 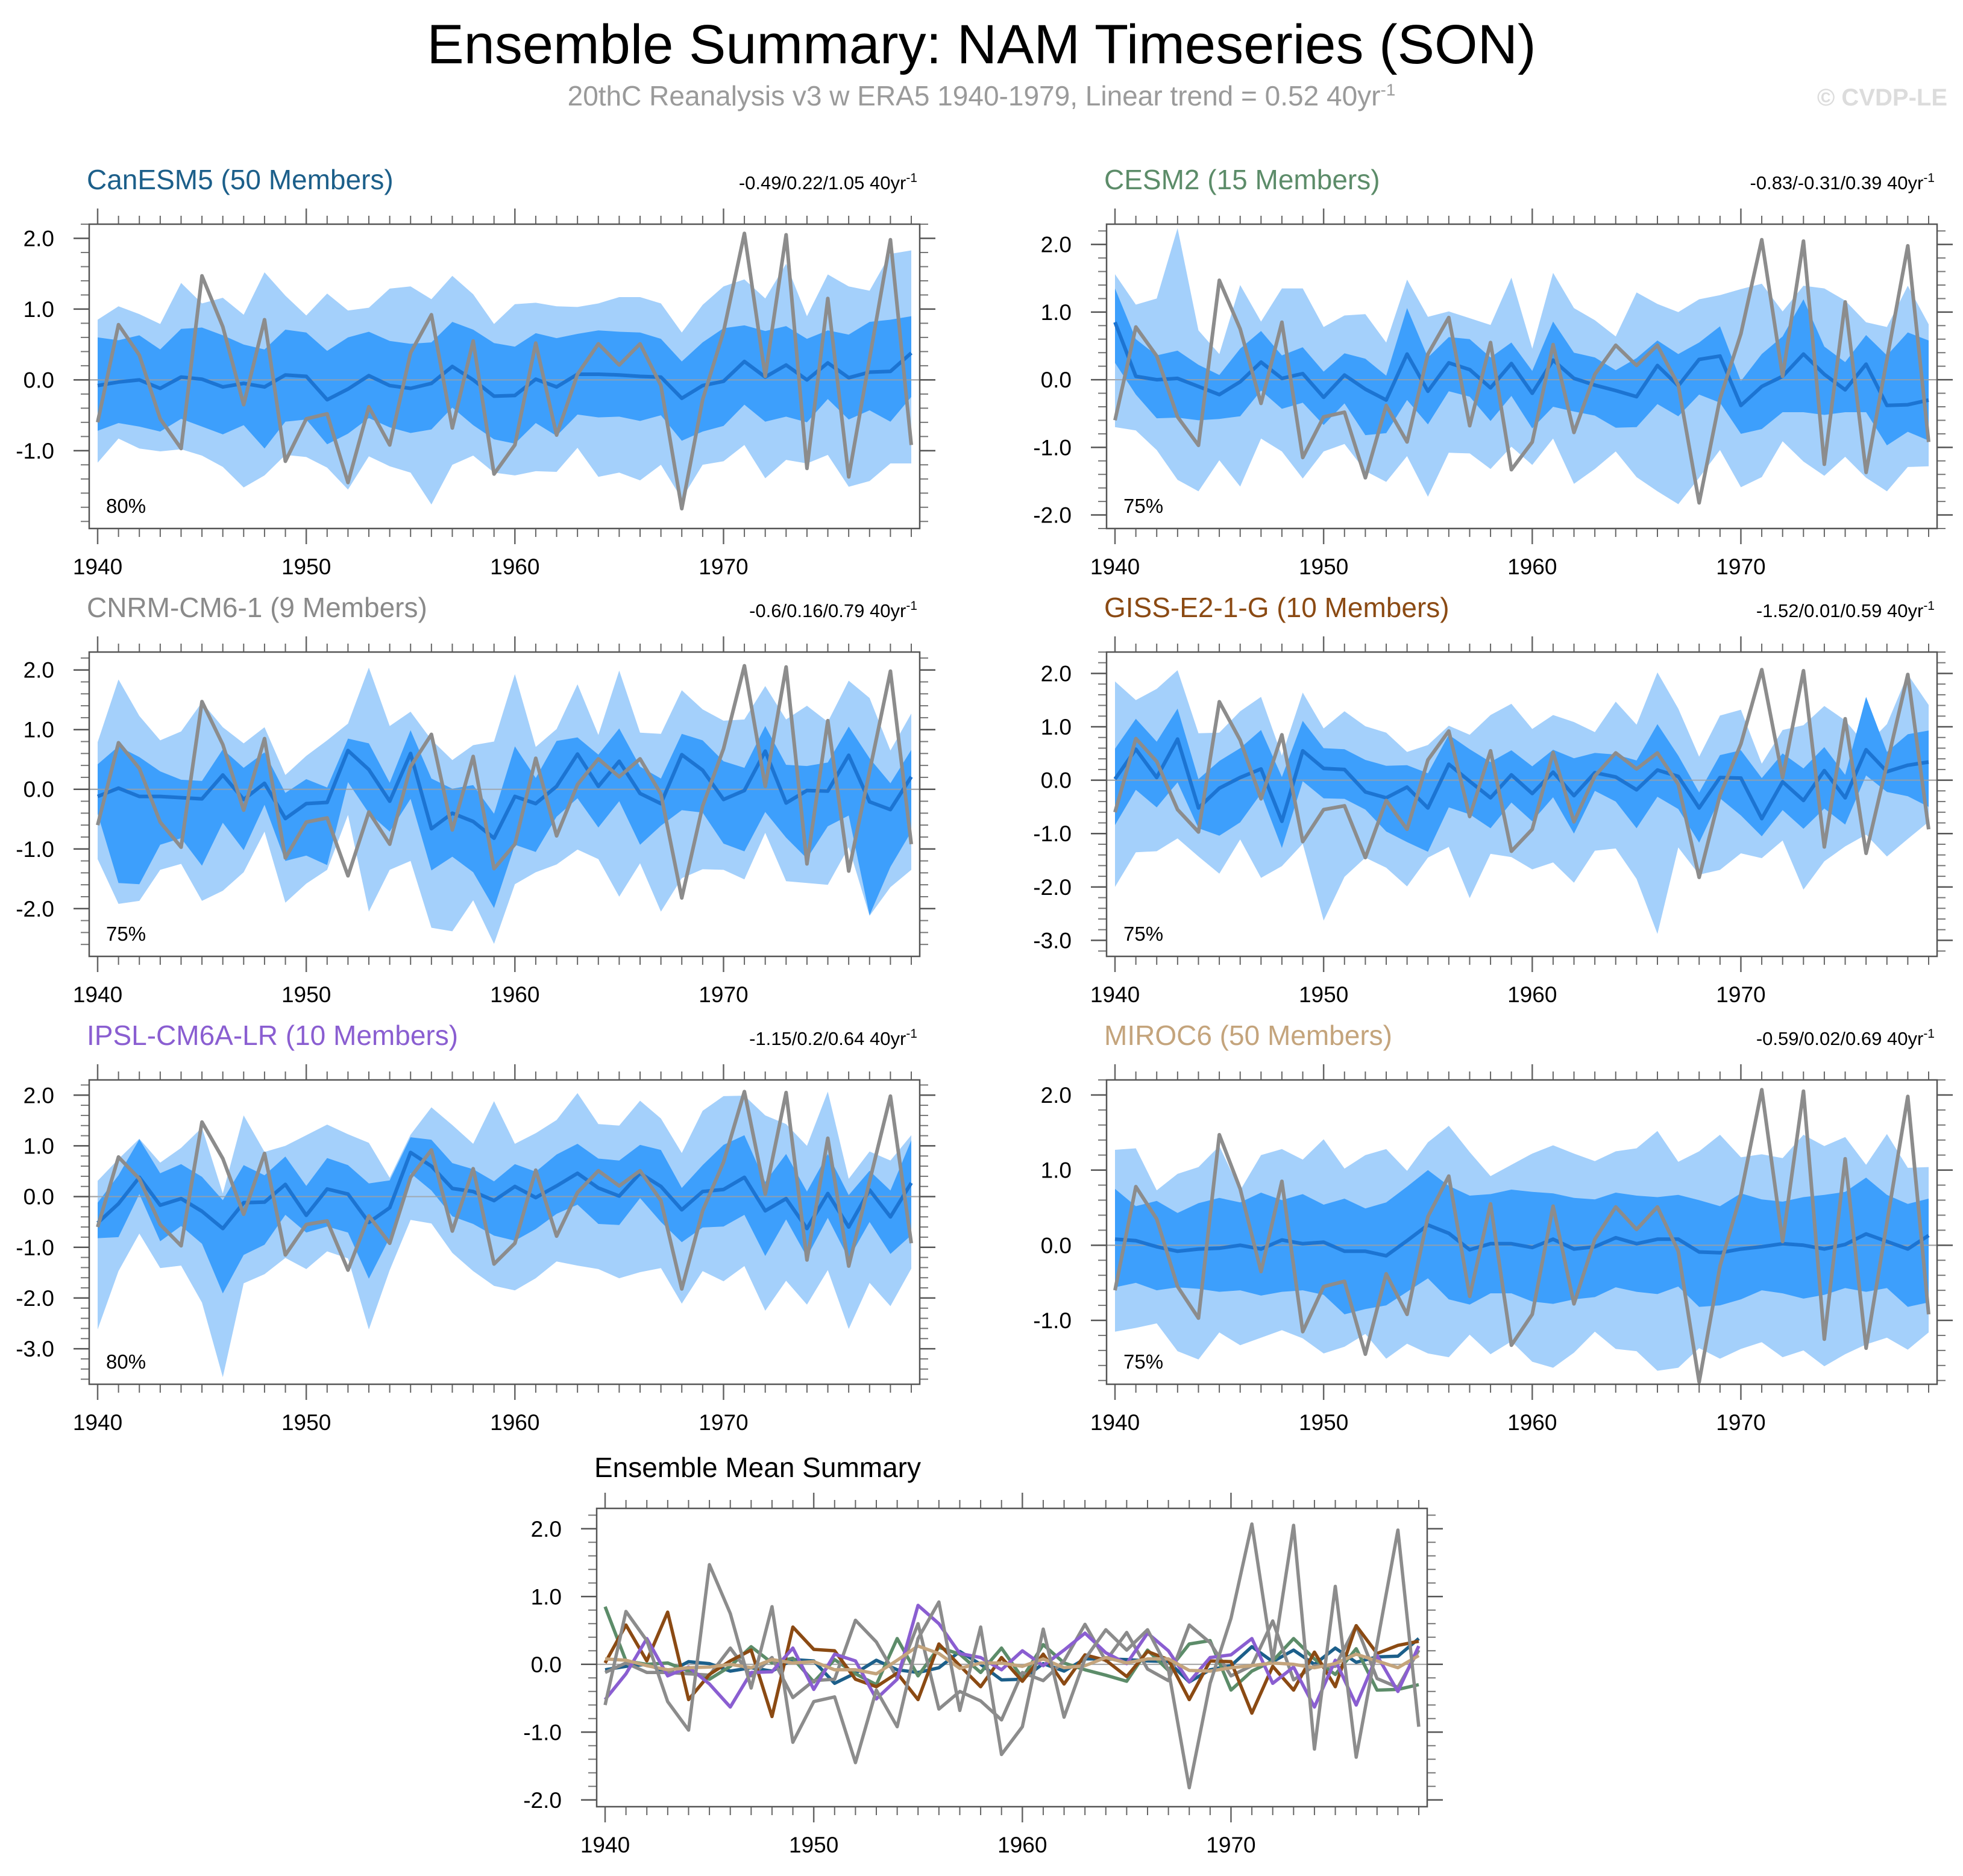 What do you see at coordinates (1839, 1038) in the screenshot?
I see `miroc6-trend-values: -0.59/0.02/0.69 40yr` at bounding box center [1839, 1038].